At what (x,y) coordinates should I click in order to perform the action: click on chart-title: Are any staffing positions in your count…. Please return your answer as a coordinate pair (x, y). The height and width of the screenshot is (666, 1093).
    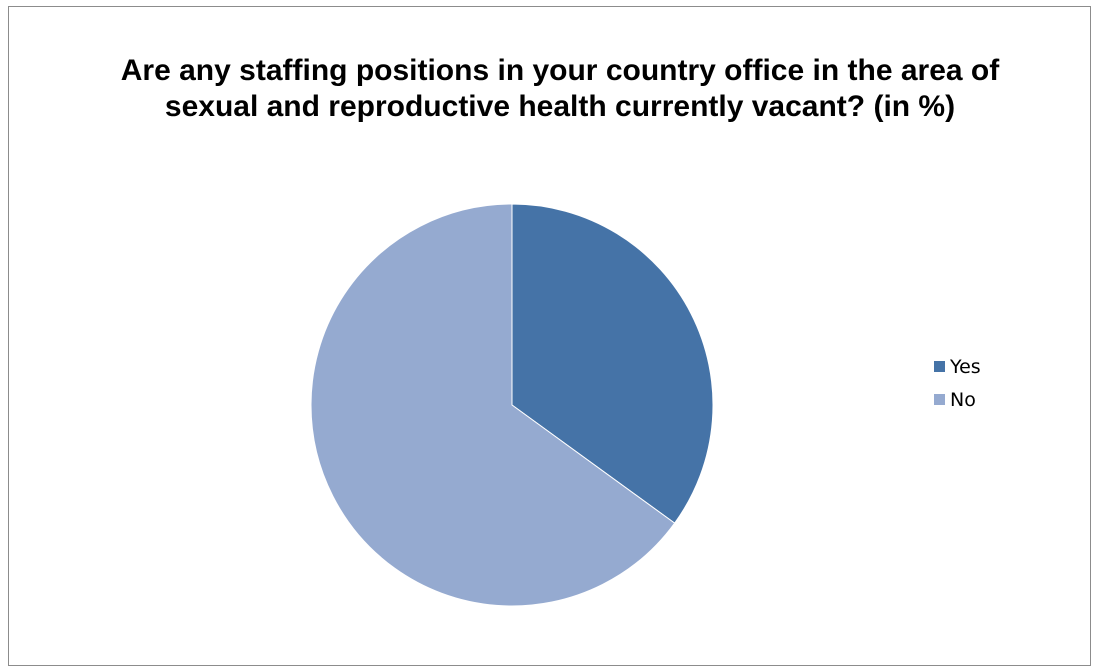
    Looking at the image, I should click on (560, 88).